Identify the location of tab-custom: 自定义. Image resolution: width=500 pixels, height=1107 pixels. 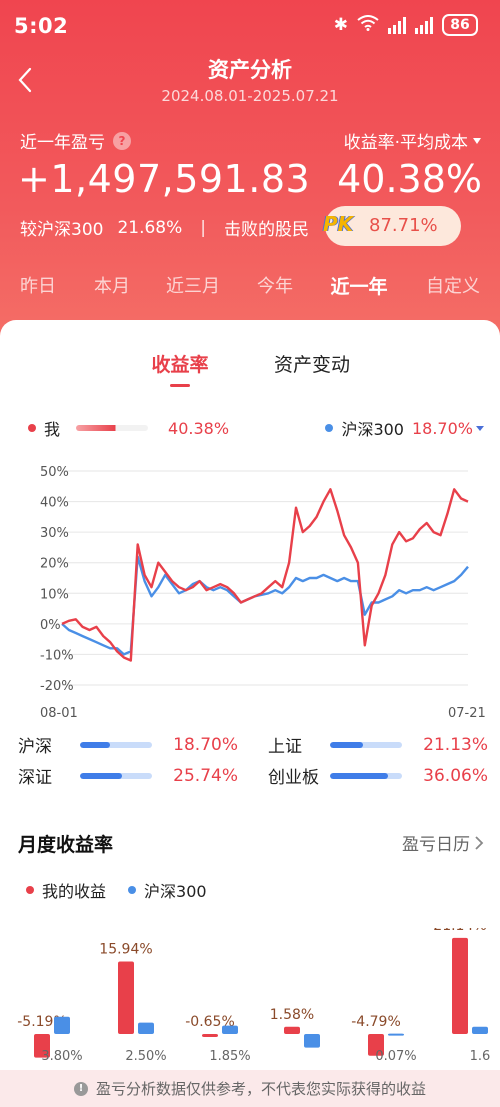
(453, 286).